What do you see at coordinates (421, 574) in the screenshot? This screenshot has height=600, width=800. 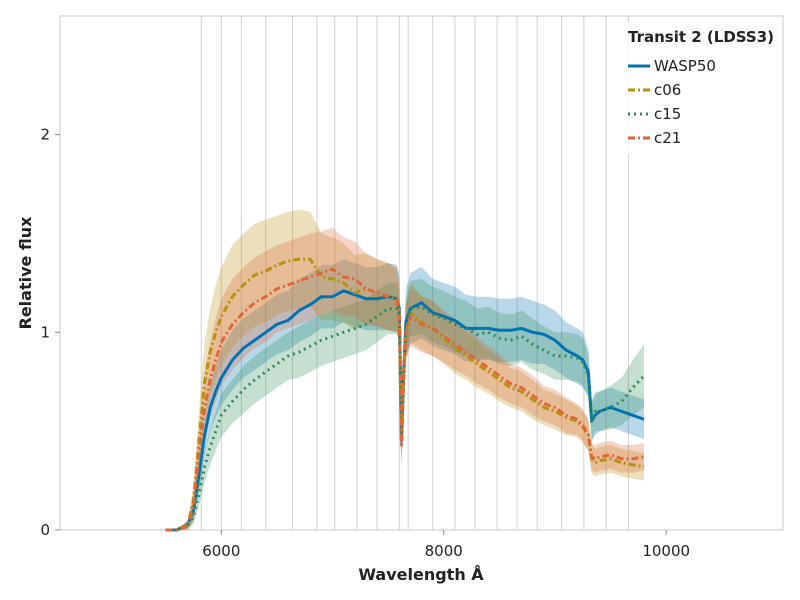 I see `x-axis-title: Wavelength Å` at bounding box center [421, 574].